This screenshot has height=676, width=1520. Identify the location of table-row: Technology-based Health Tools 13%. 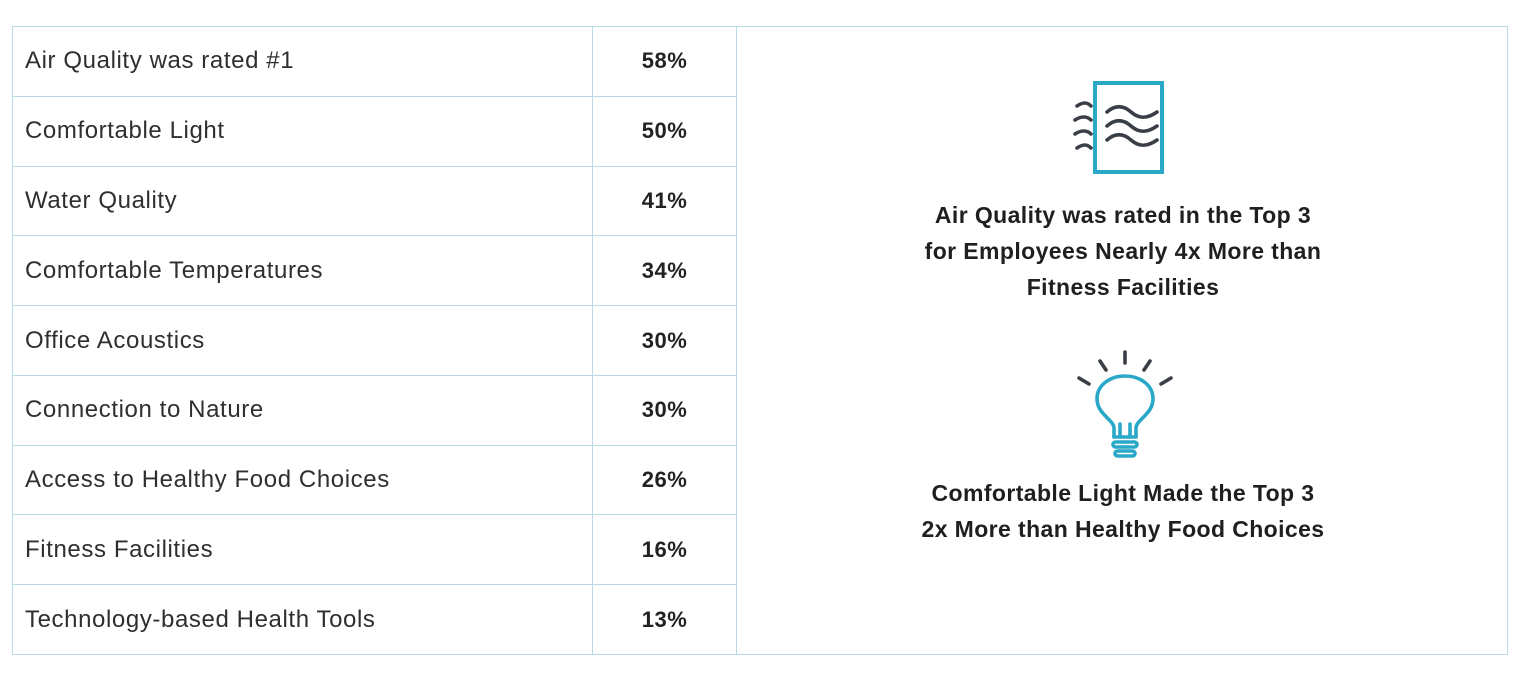
(374, 620).